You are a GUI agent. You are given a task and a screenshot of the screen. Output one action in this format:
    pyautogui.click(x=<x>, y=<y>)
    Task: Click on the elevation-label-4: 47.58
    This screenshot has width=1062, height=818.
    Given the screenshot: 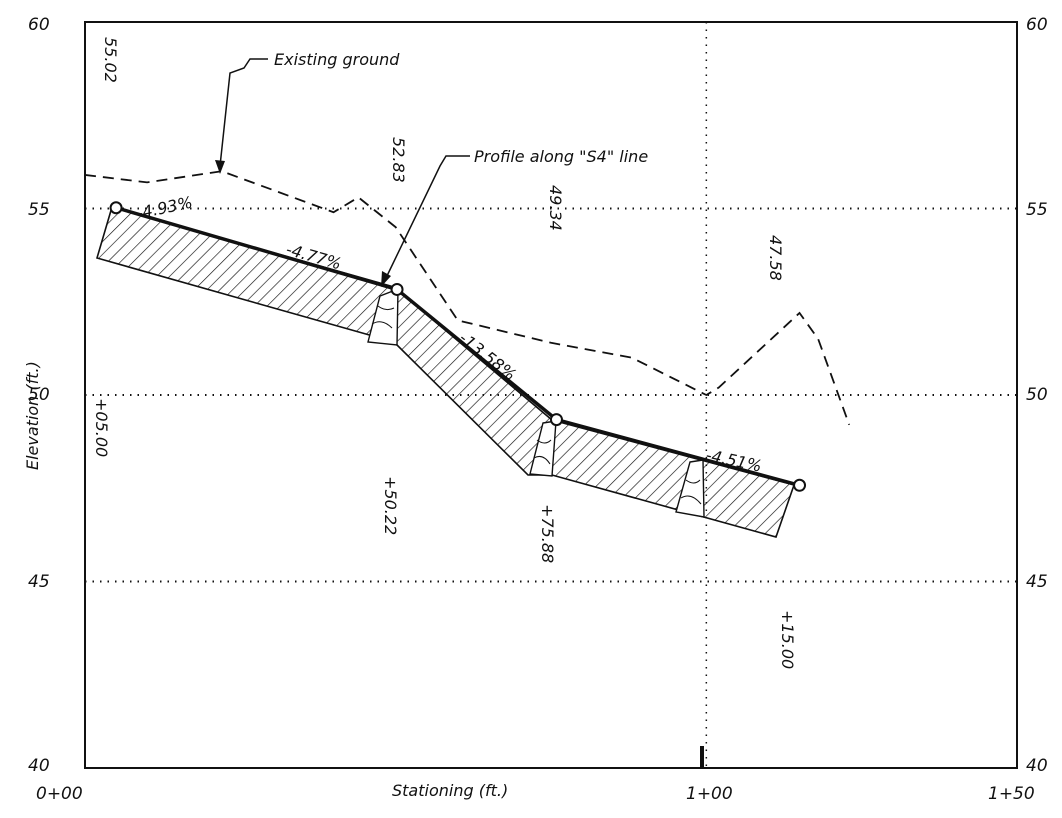 What is the action you would take?
    pyautogui.click(x=775, y=258)
    